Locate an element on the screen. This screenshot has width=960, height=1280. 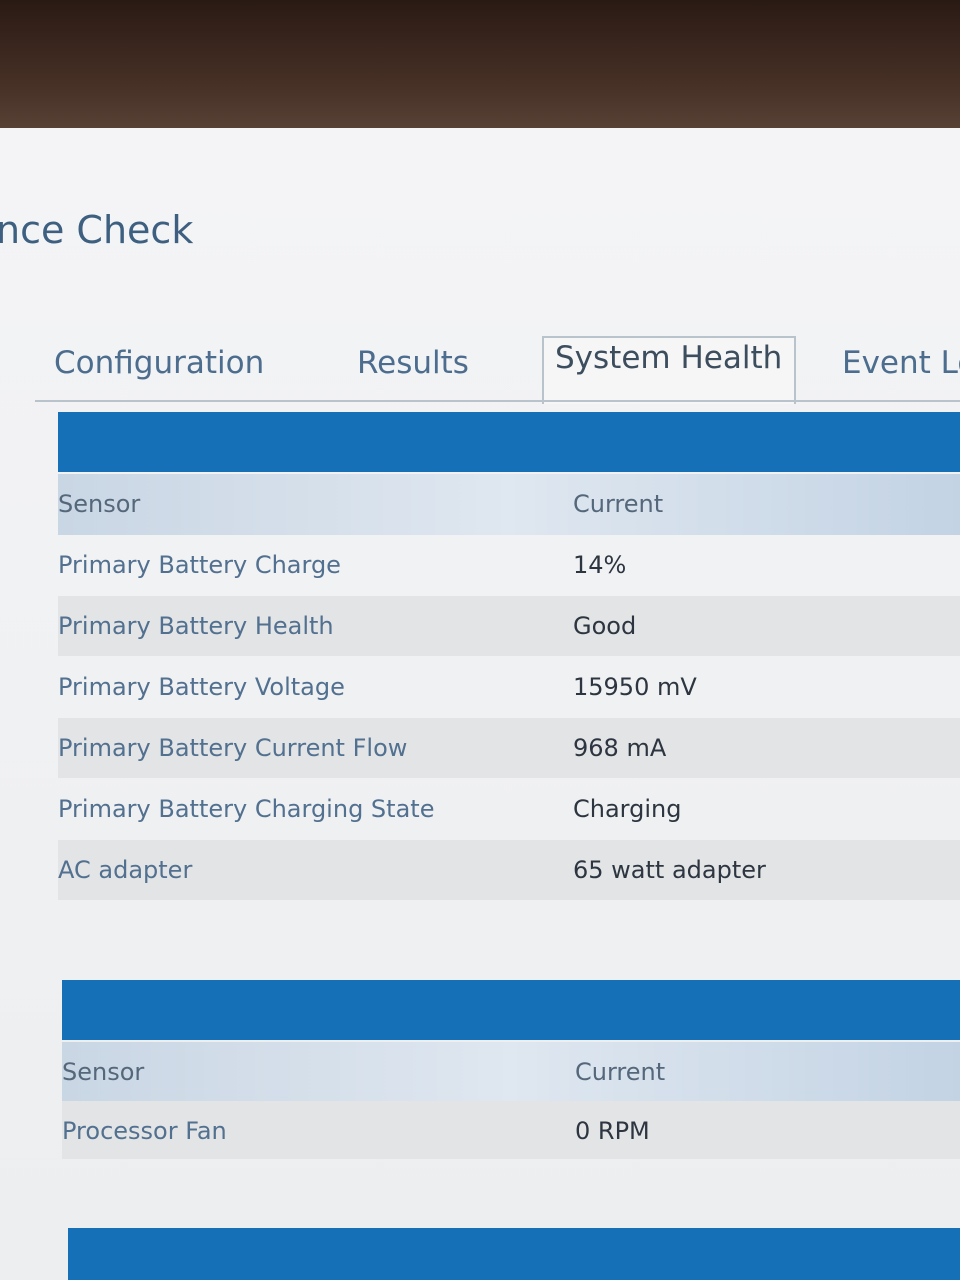
cell-label: Processor Fan is located at coordinates (144, 1131).